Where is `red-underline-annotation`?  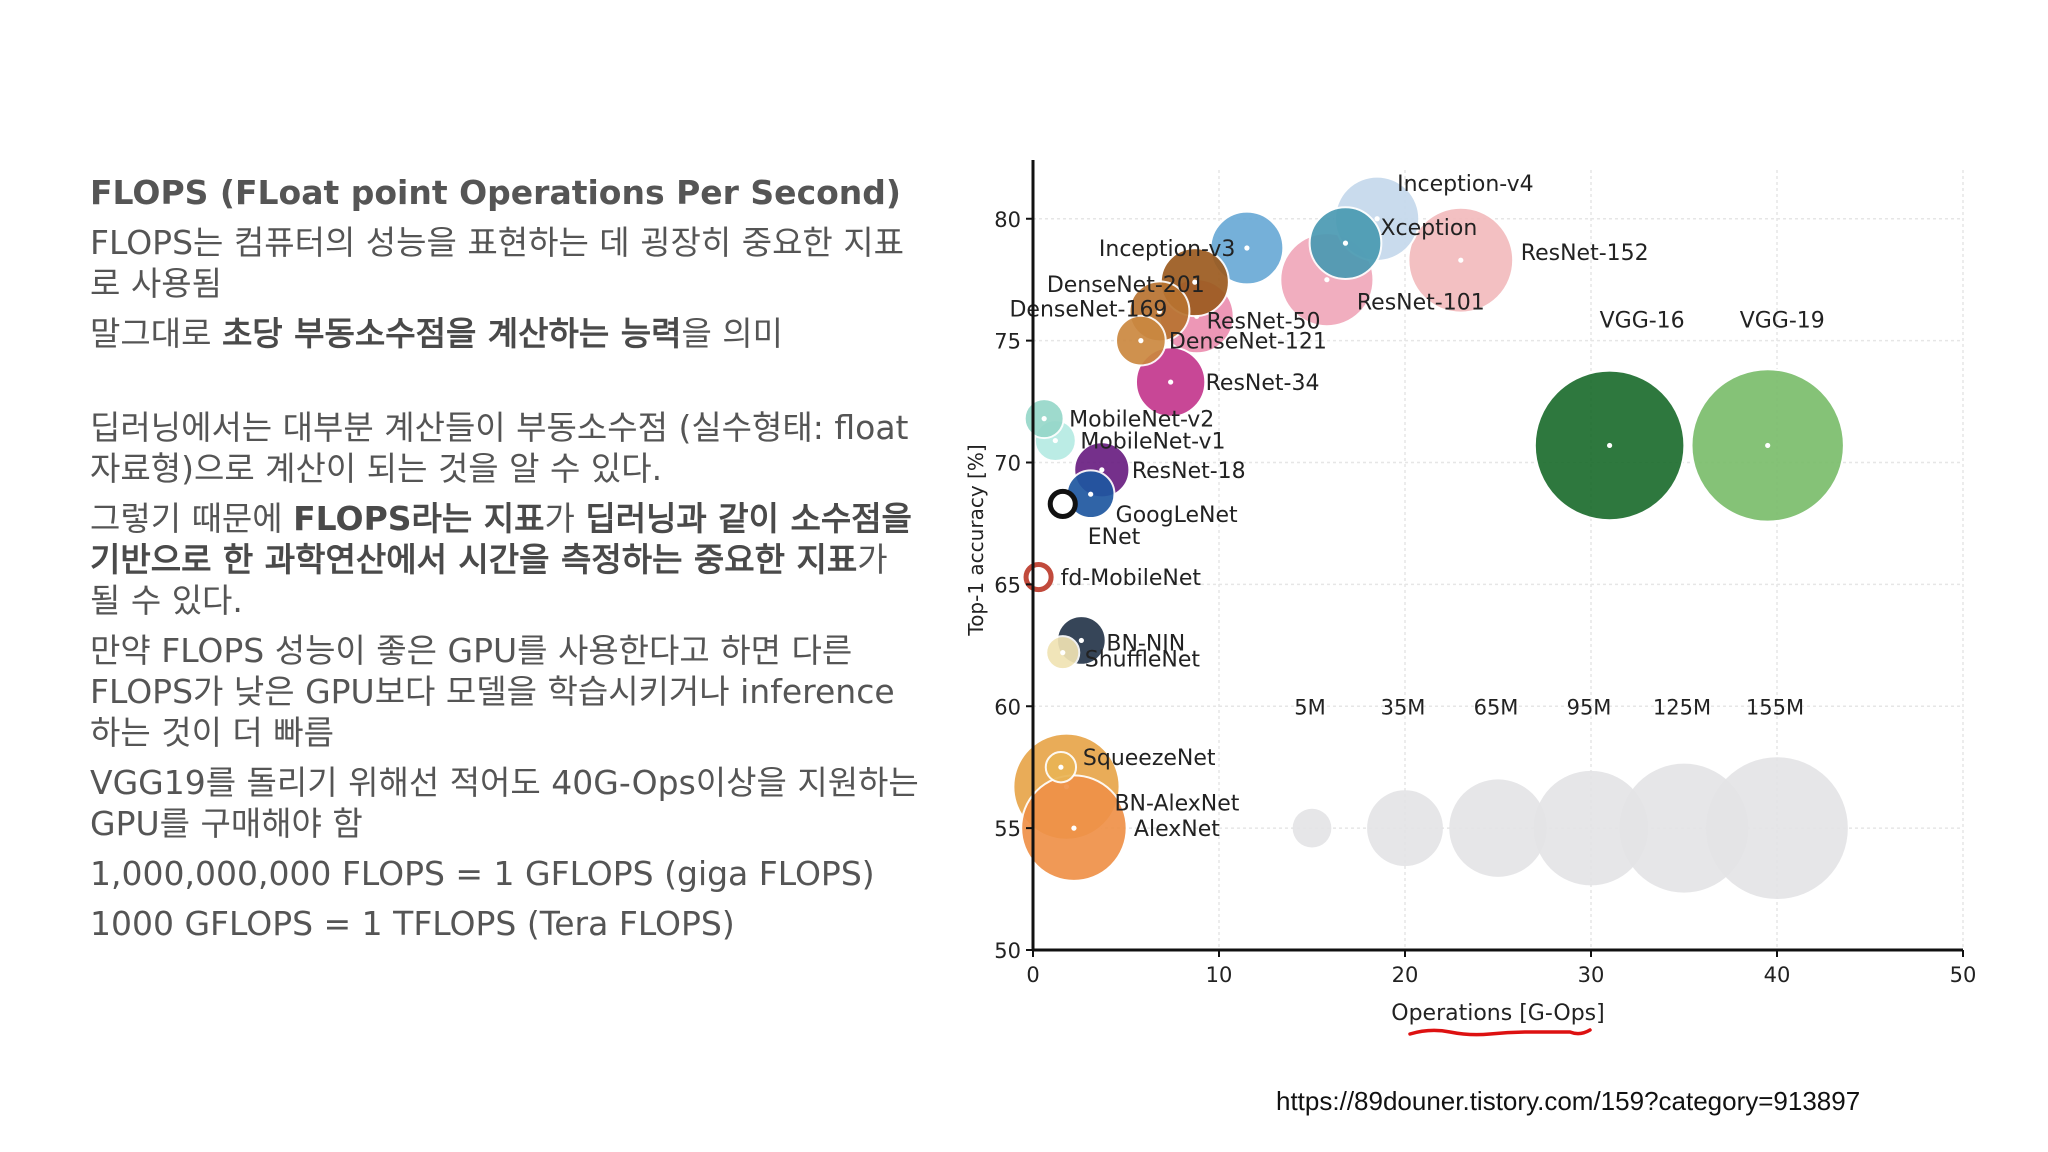
red-underline-annotation is located at coordinates (1500, 1032).